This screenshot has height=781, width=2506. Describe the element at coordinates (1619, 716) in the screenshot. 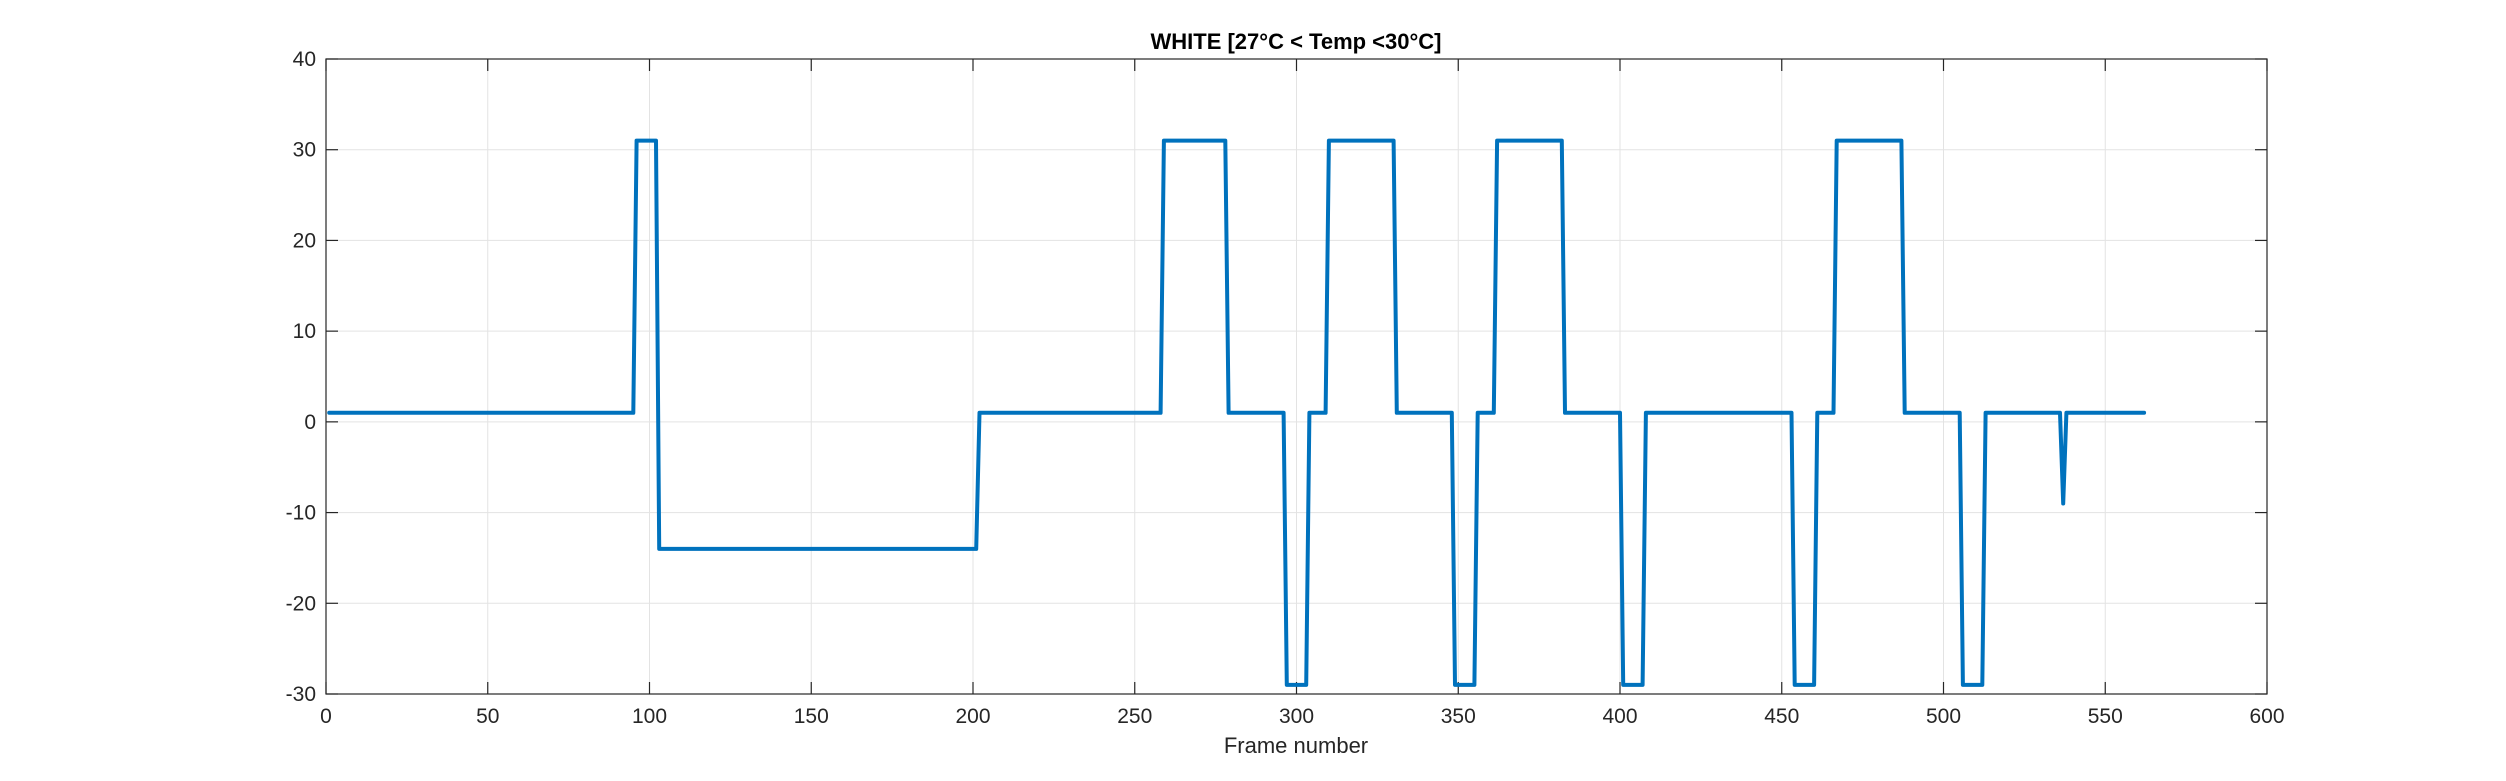

I see `x-tick-label: 400` at that location.